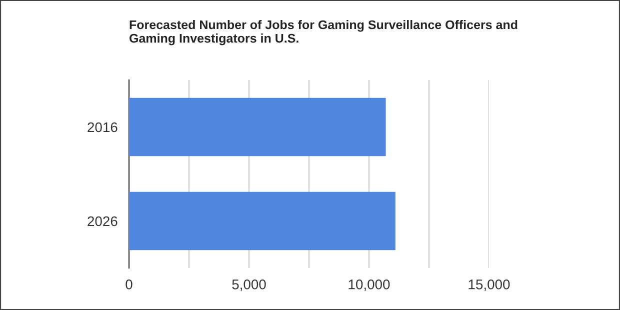 This screenshot has height=310, width=620. I want to click on y-tick-label: 2016, so click(103, 127).